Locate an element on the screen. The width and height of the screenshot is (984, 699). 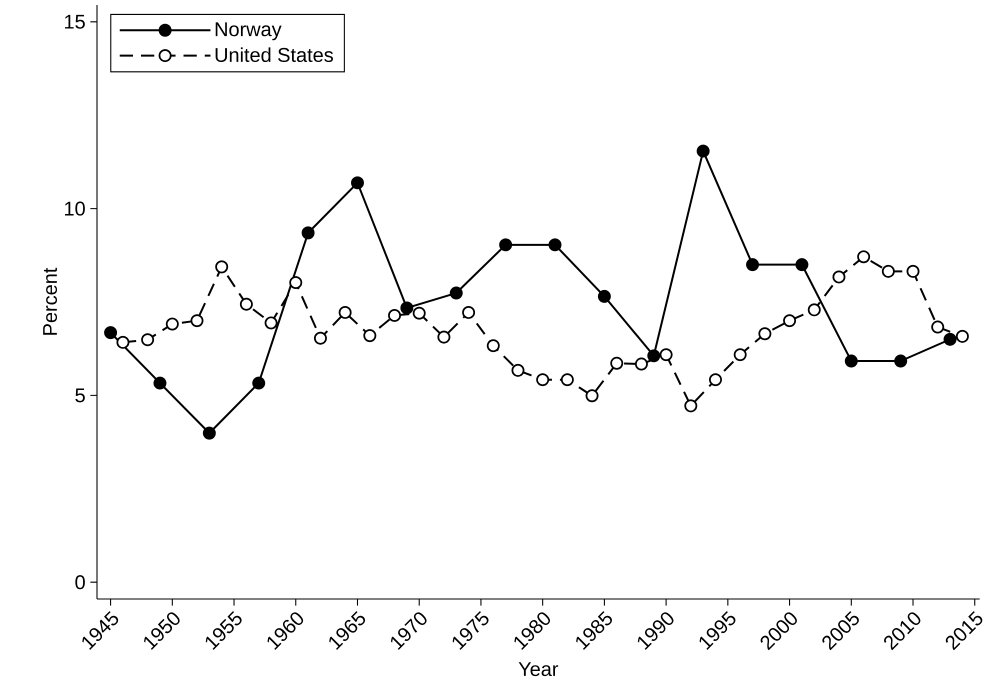
y-tick-label: 15 is located at coordinates (75, 21).